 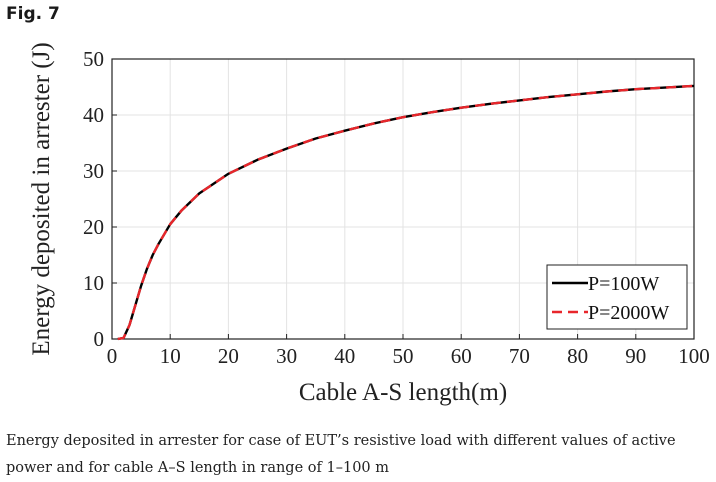 I want to click on x-tick-label: 70, so click(x=519, y=356).